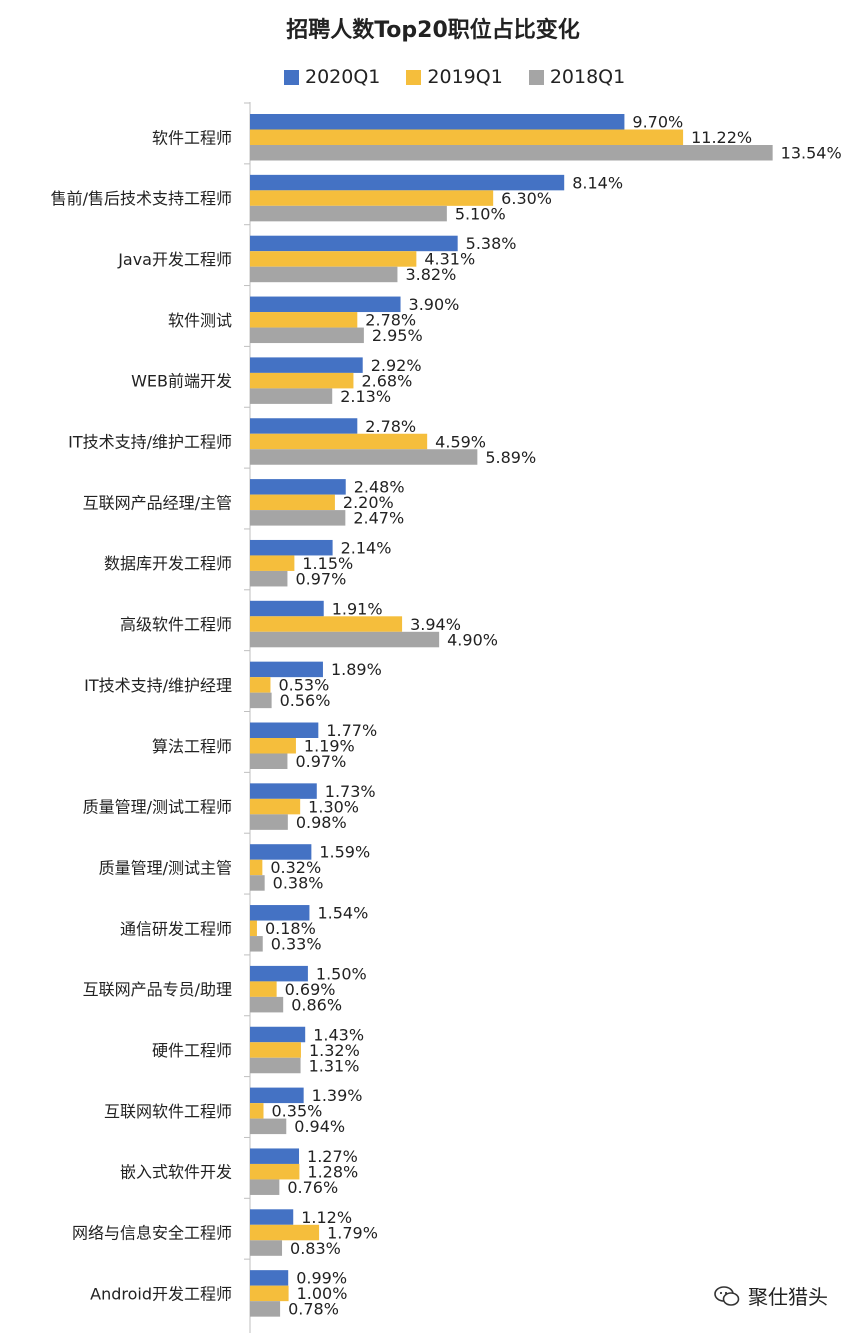  Describe the element at coordinates (465, 77) in the screenshot. I see `legend-label-2019q1: 2019Q1` at that location.